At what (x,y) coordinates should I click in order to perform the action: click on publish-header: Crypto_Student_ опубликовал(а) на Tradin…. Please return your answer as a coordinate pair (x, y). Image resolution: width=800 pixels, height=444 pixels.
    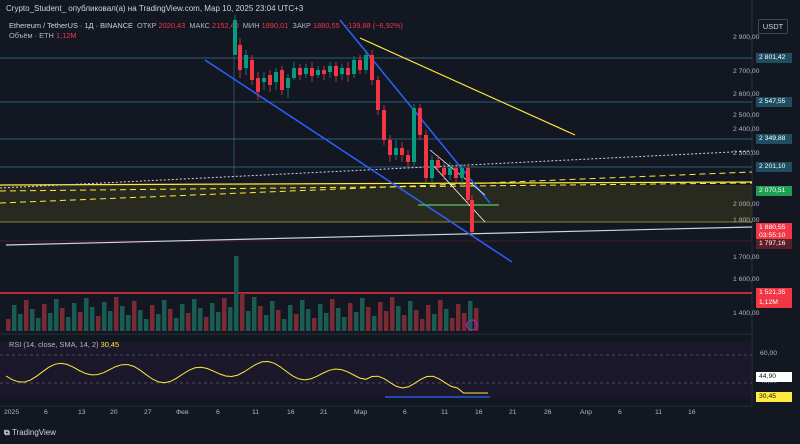
    Looking at the image, I should click on (155, 8).